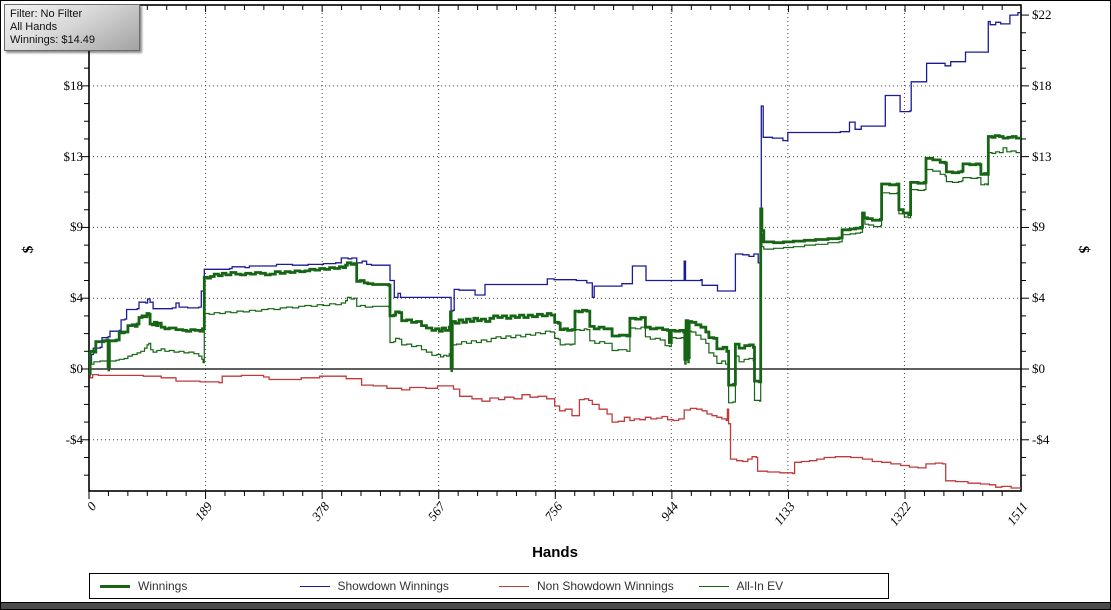  Describe the element at coordinates (555, 605) in the screenshot. I see `window-bottom-edge` at that location.